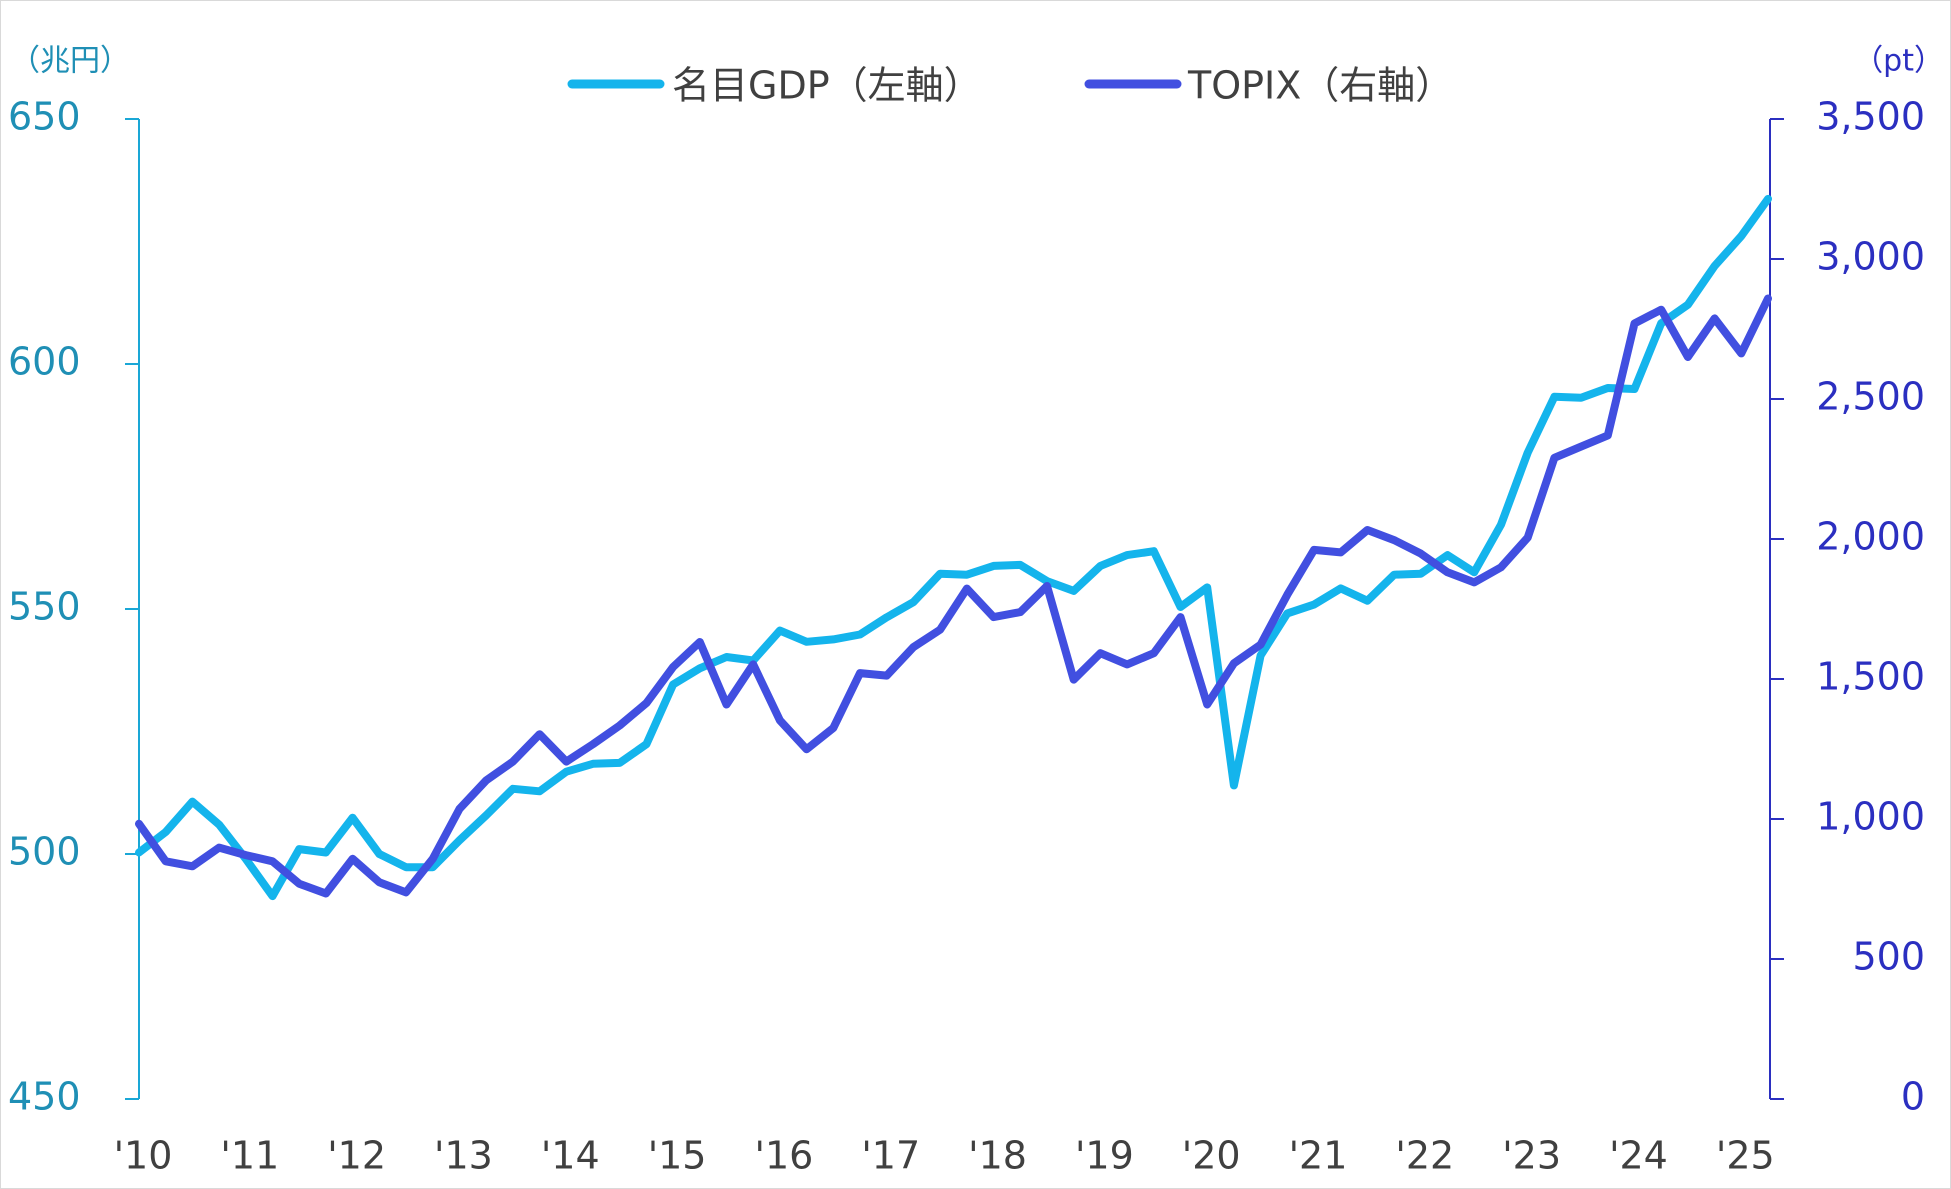 This screenshot has height=1189, width=1951. I want to click on y2-tick-label: 2,500, so click(1870, 397).